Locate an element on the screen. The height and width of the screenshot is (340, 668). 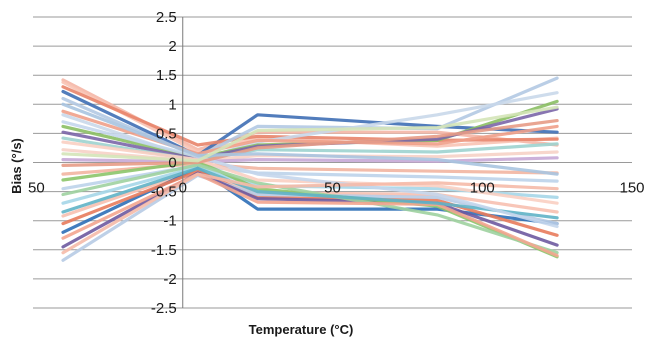
x-axis-title: Temperature (°C) is located at coordinates (301, 329).